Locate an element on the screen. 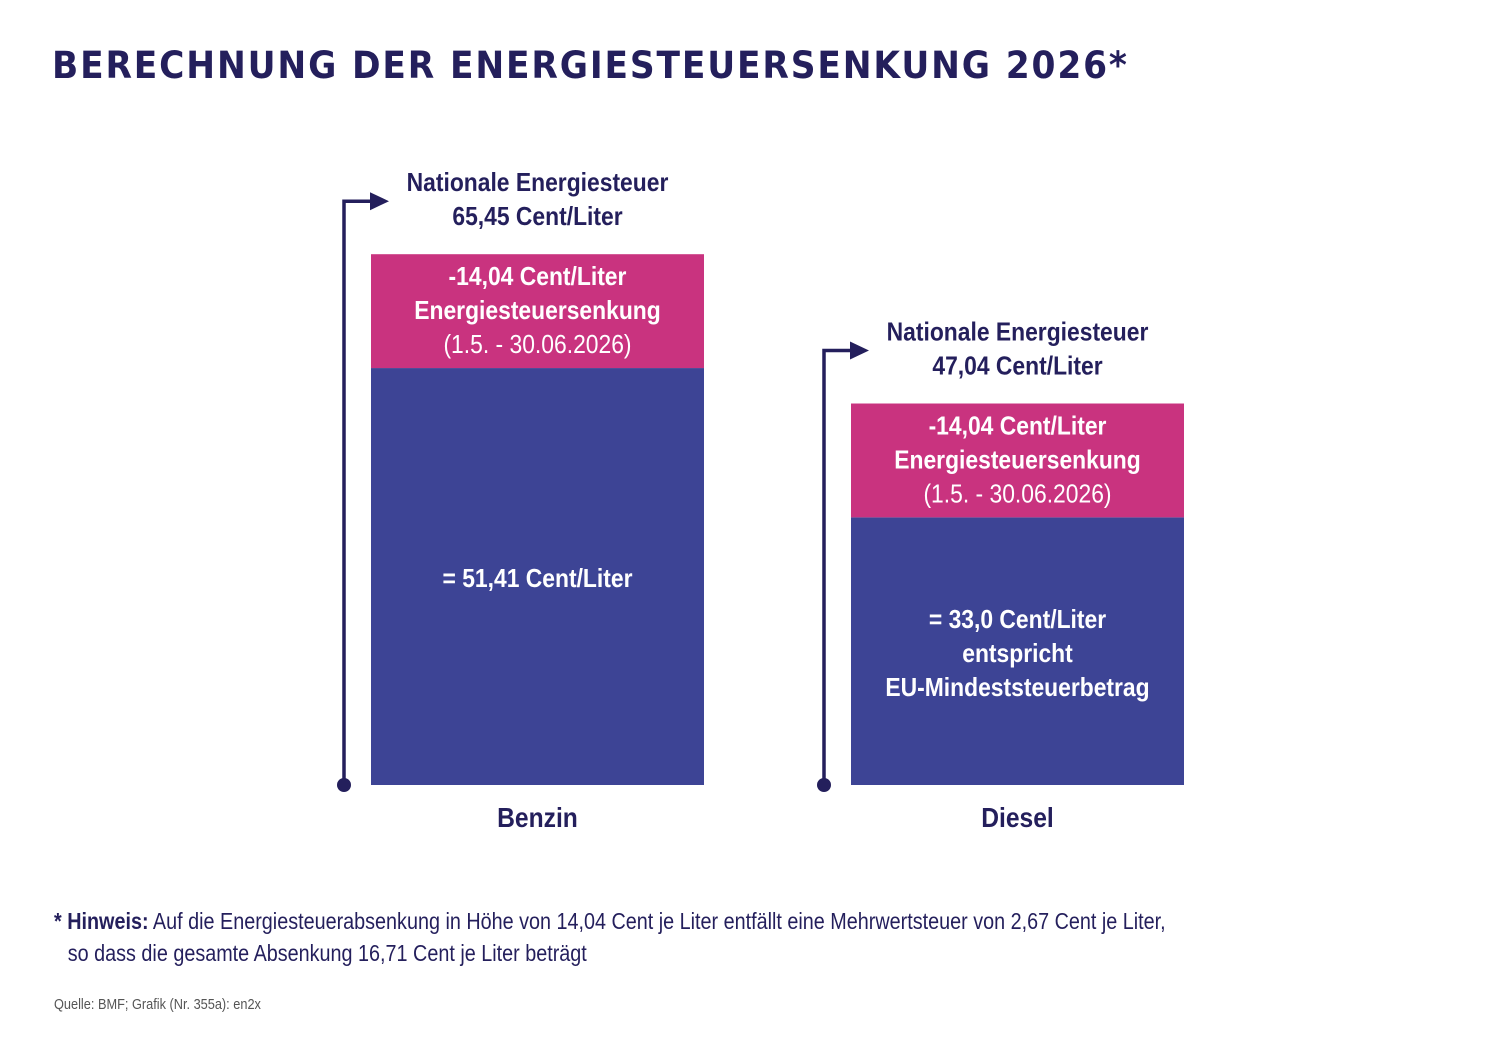 The width and height of the screenshot is (1500, 1060). reduction-value-benzin: -14,04 Cent/Liter is located at coordinates (538, 277).